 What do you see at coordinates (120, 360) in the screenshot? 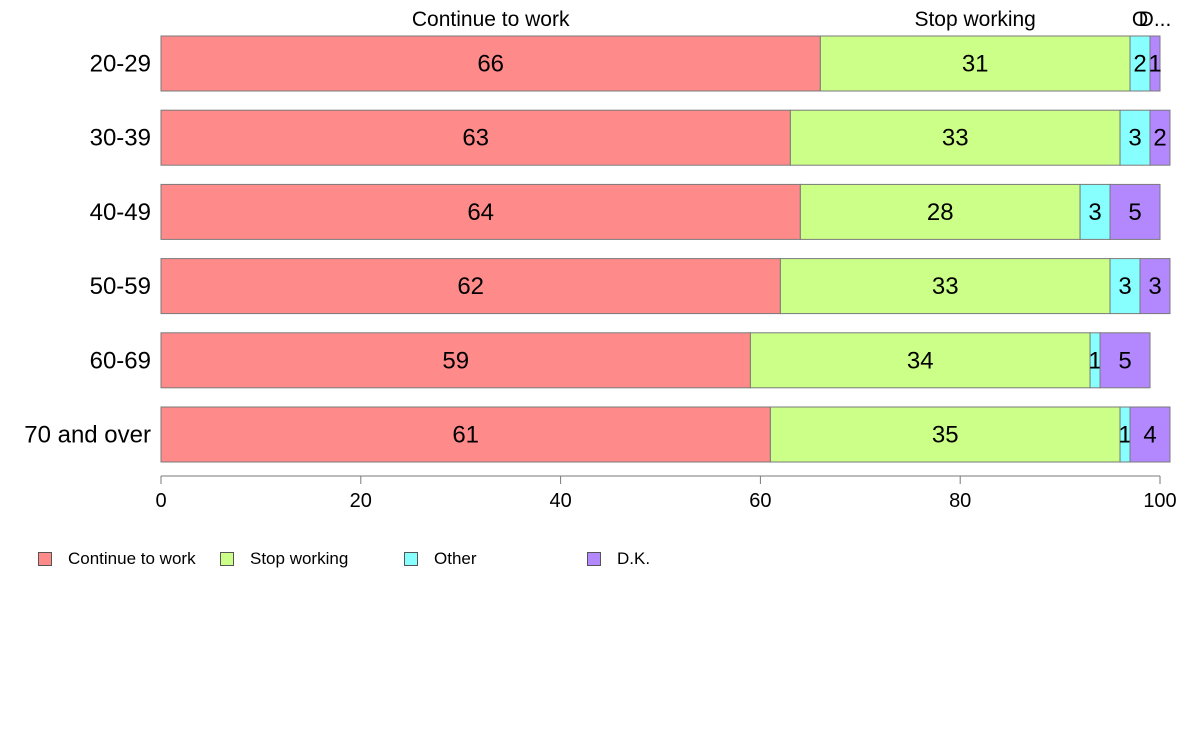
I see `category-label: 60-69` at bounding box center [120, 360].